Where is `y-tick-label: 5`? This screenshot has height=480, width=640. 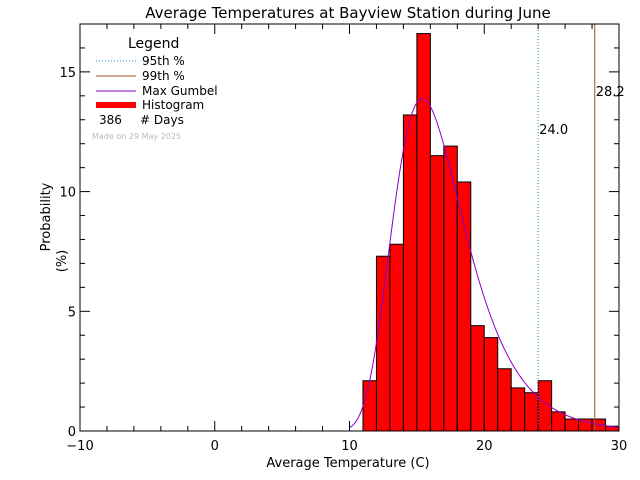
y-tick-label: 5 is located at coordinates (72, 312).